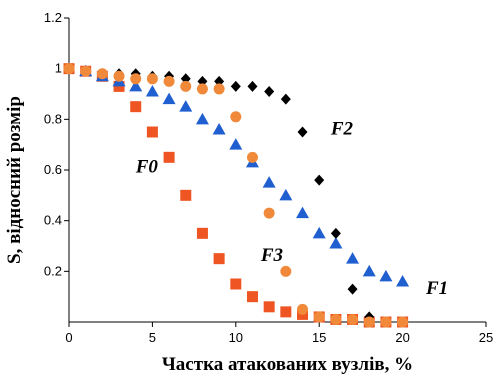 The image size is (497, 376). I want to click on series-label-f3: F3, so click(271, 255).